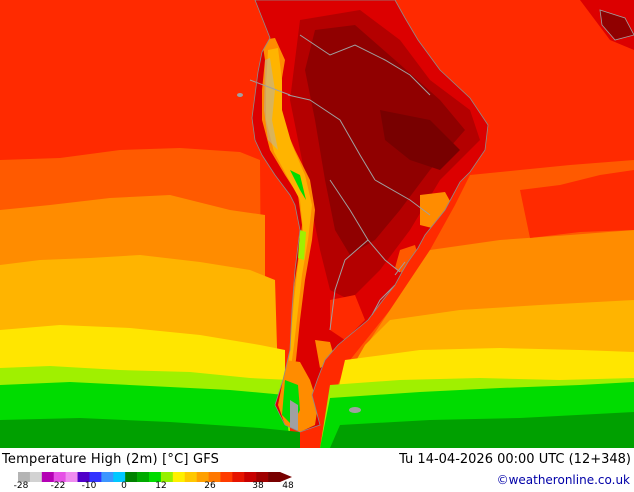  I want to click on color-legend, so click(155, 477).